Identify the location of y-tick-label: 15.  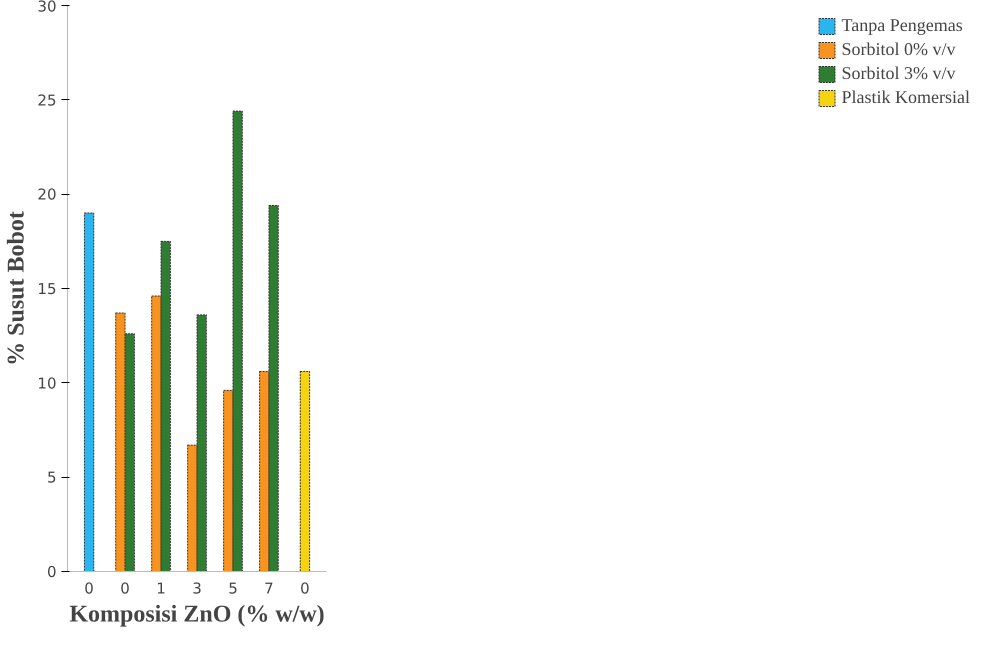
(47, 289).